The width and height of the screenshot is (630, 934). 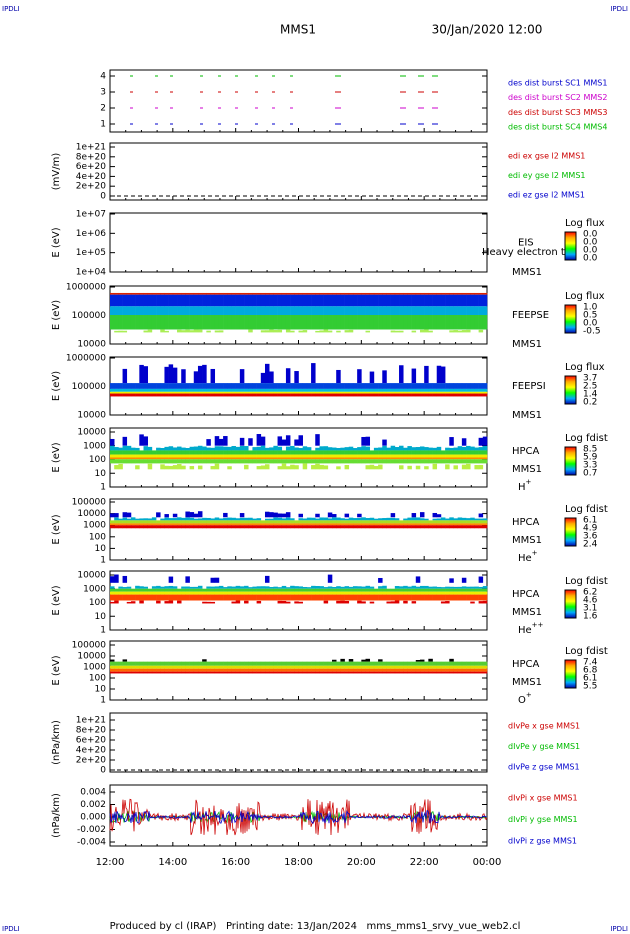 What do you see at coordinates (528, 556) in the screenshot?
I see `species-label: He+` at bounding box center [528, 556].